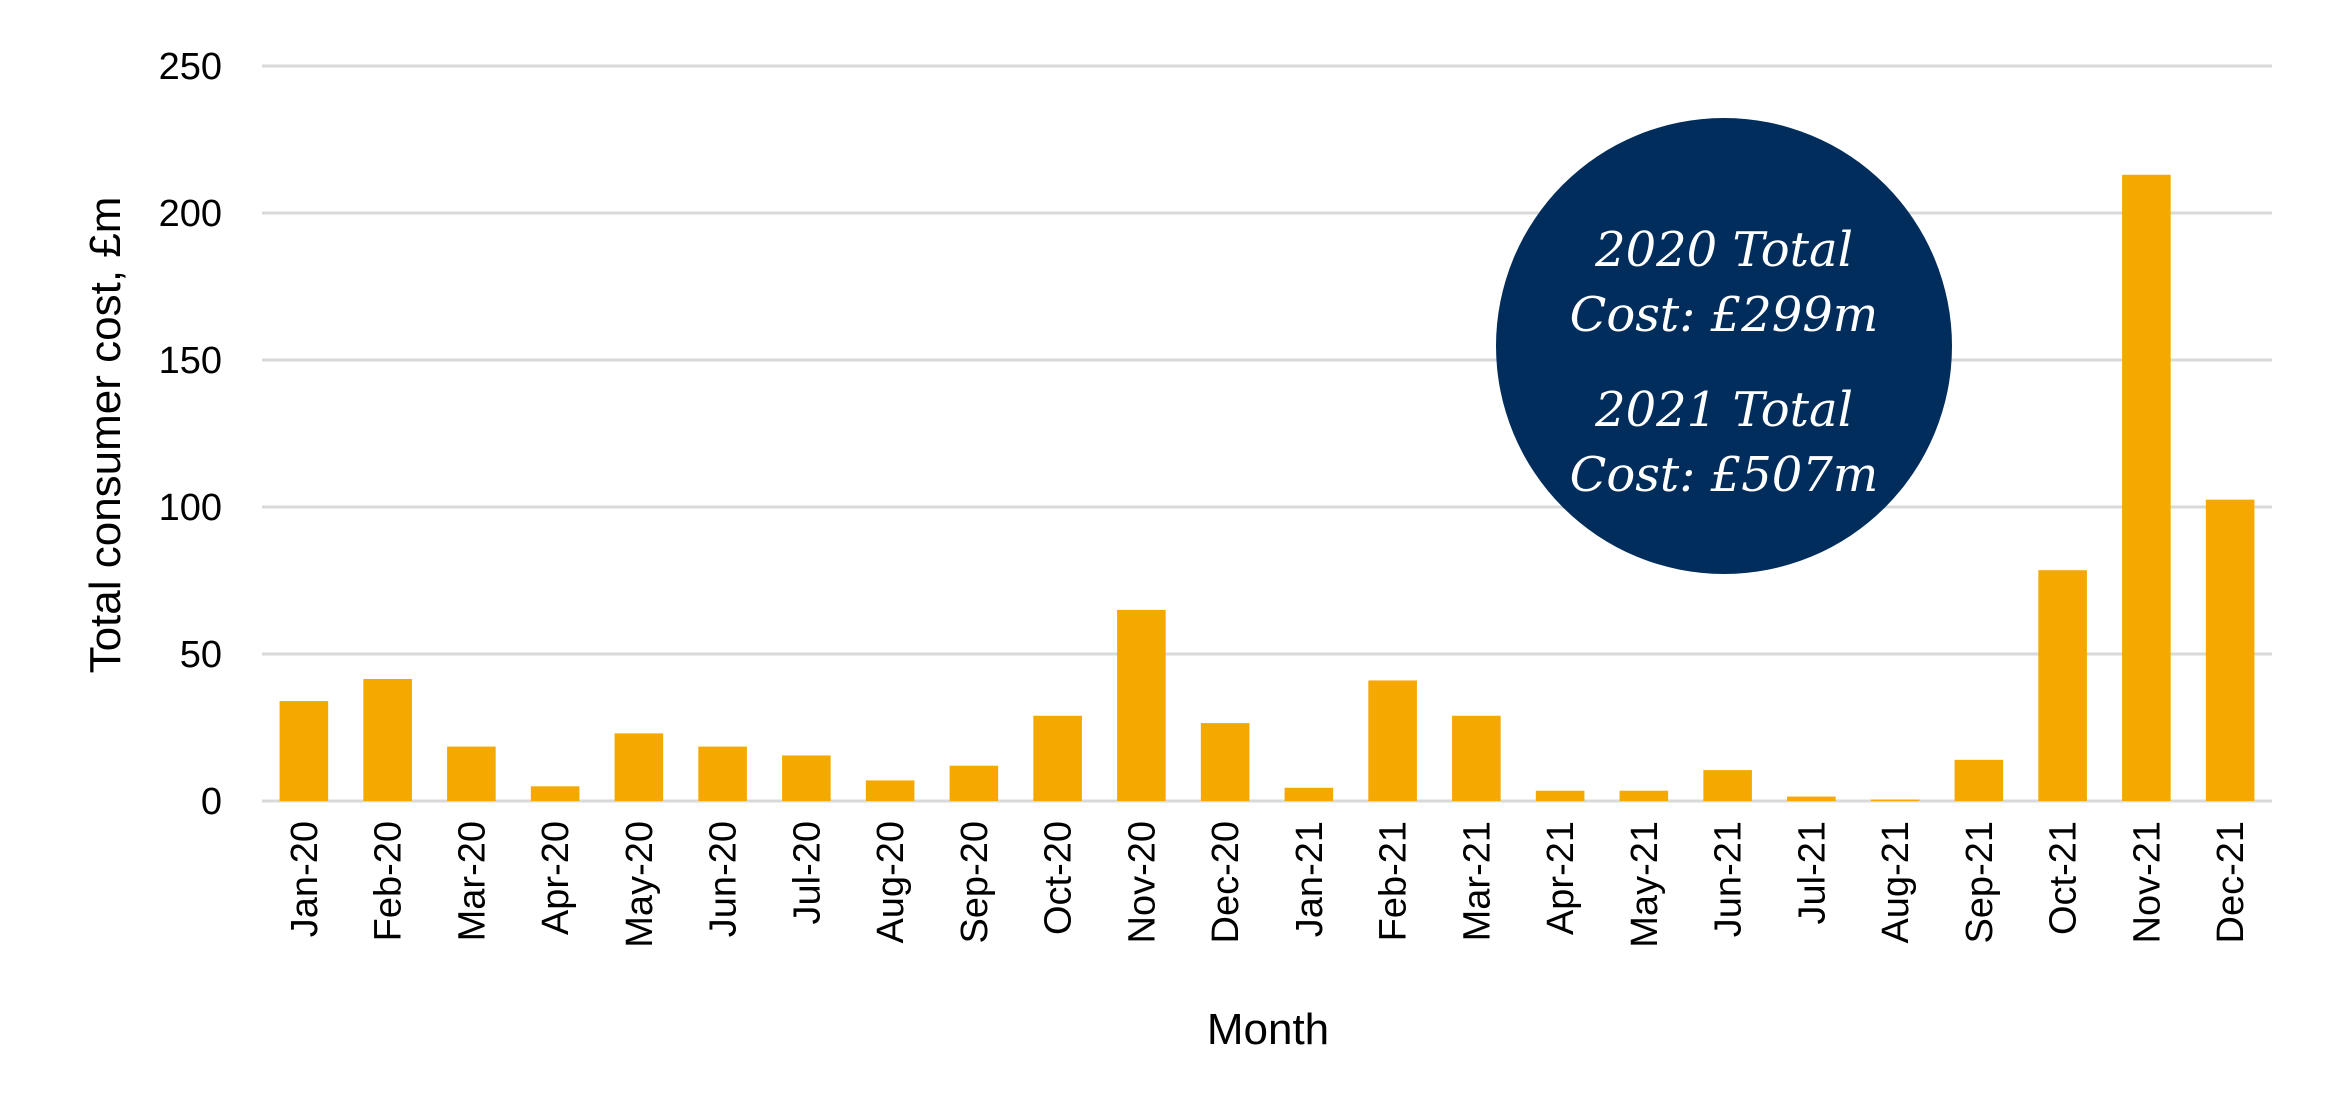 This screenshot has height=1112, width=2332. What do you see at coordinates (2231, 882) in the screenshot?
I see `x-tick-label: Dec-21` at bounding box center [2231, 882].